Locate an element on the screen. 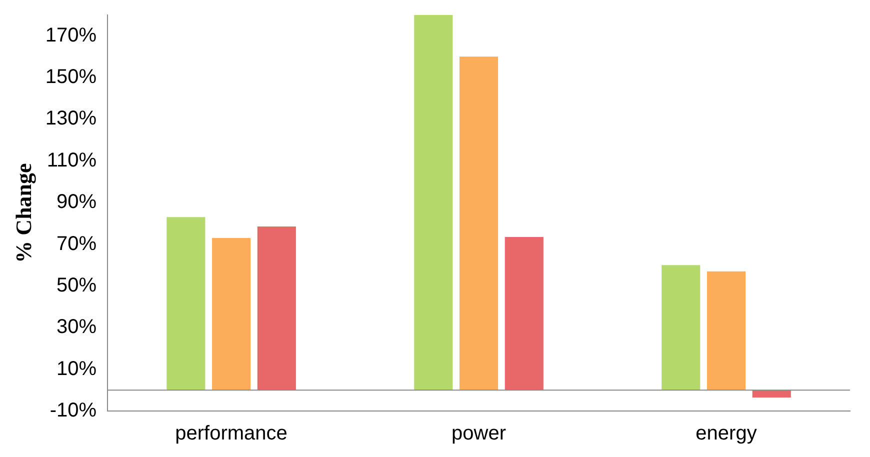  y-tick-label: 90% is located at coordinates (76, 202).